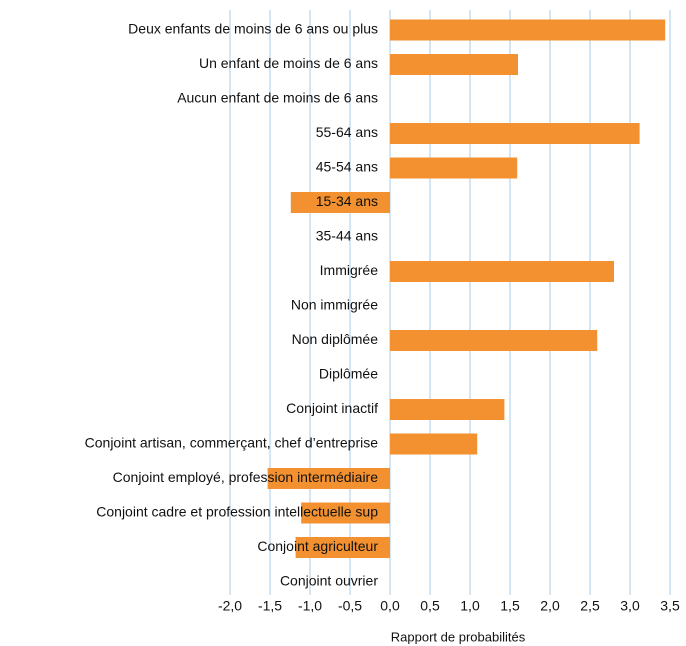  What do you see at coordinates (332, 408) in the screenshot?
I see `category-label: Conjoint inactif` at bounding box center [332, 408].